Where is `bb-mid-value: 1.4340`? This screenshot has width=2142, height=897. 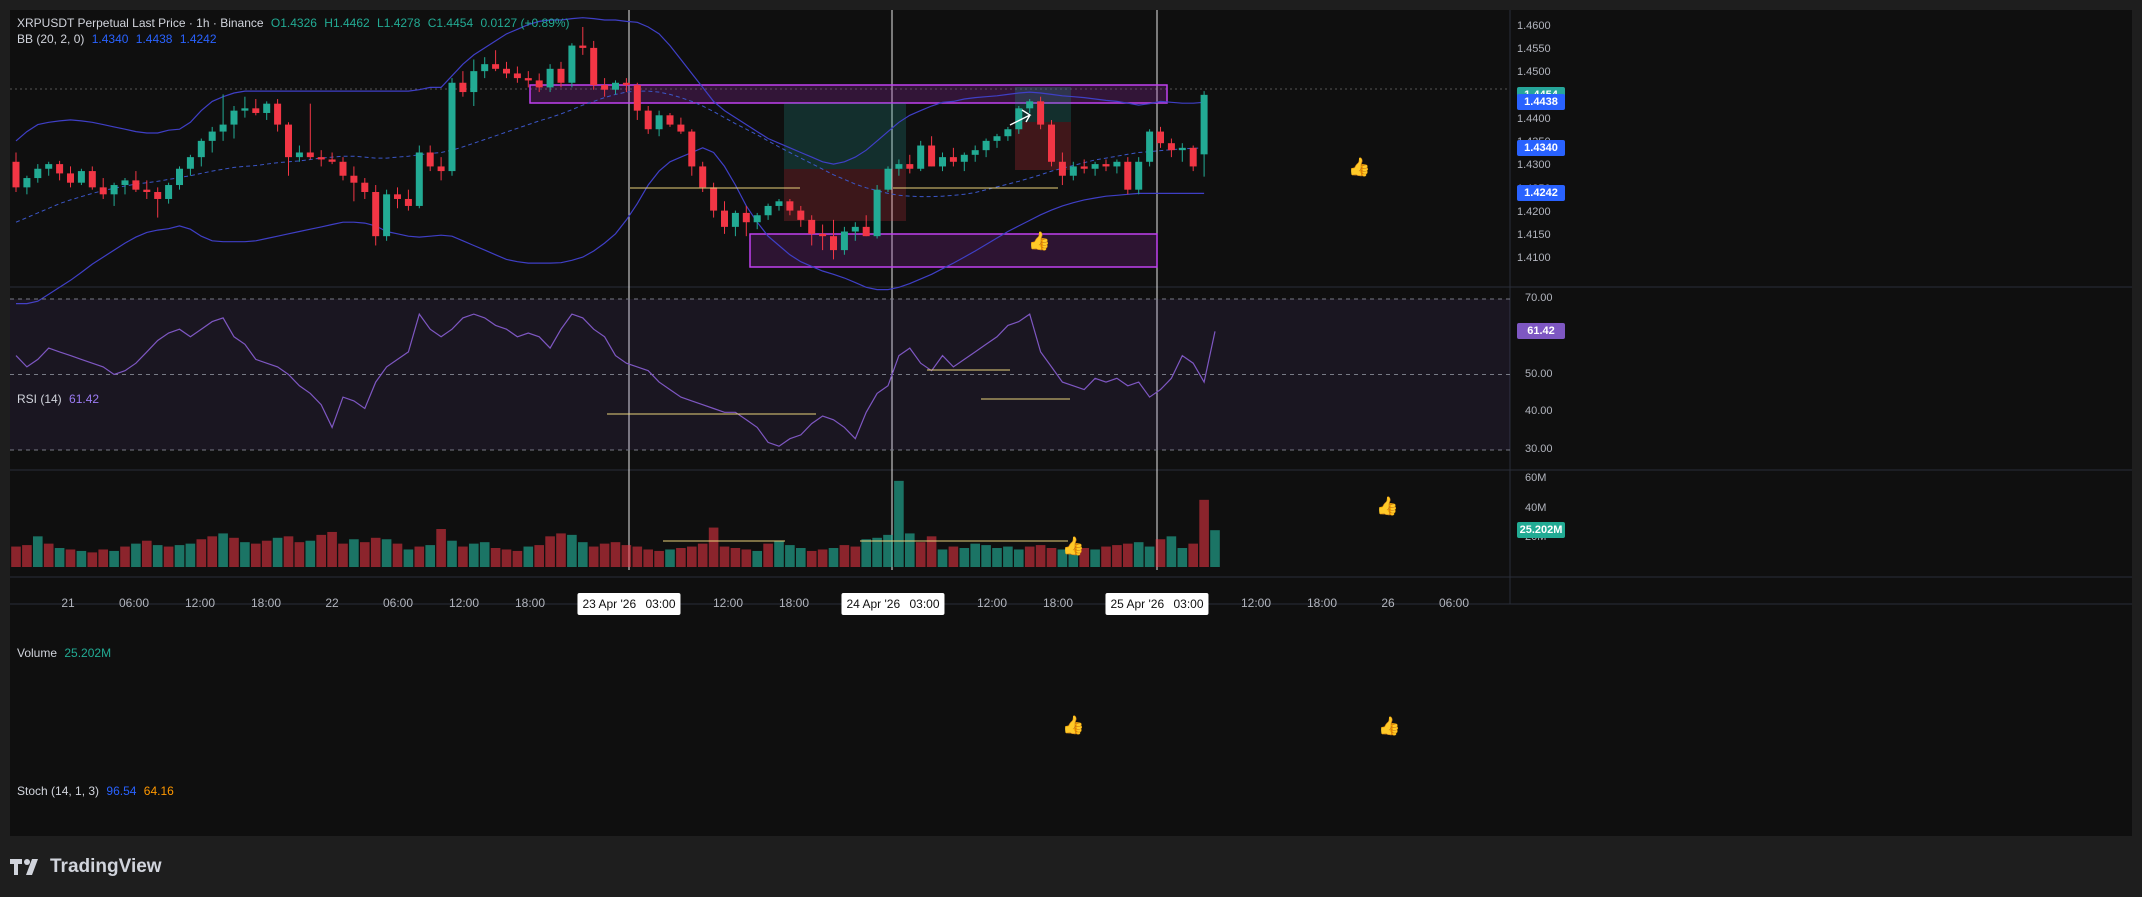
bb-mid-value: 1.4340 is located at coordinates (110, 39).